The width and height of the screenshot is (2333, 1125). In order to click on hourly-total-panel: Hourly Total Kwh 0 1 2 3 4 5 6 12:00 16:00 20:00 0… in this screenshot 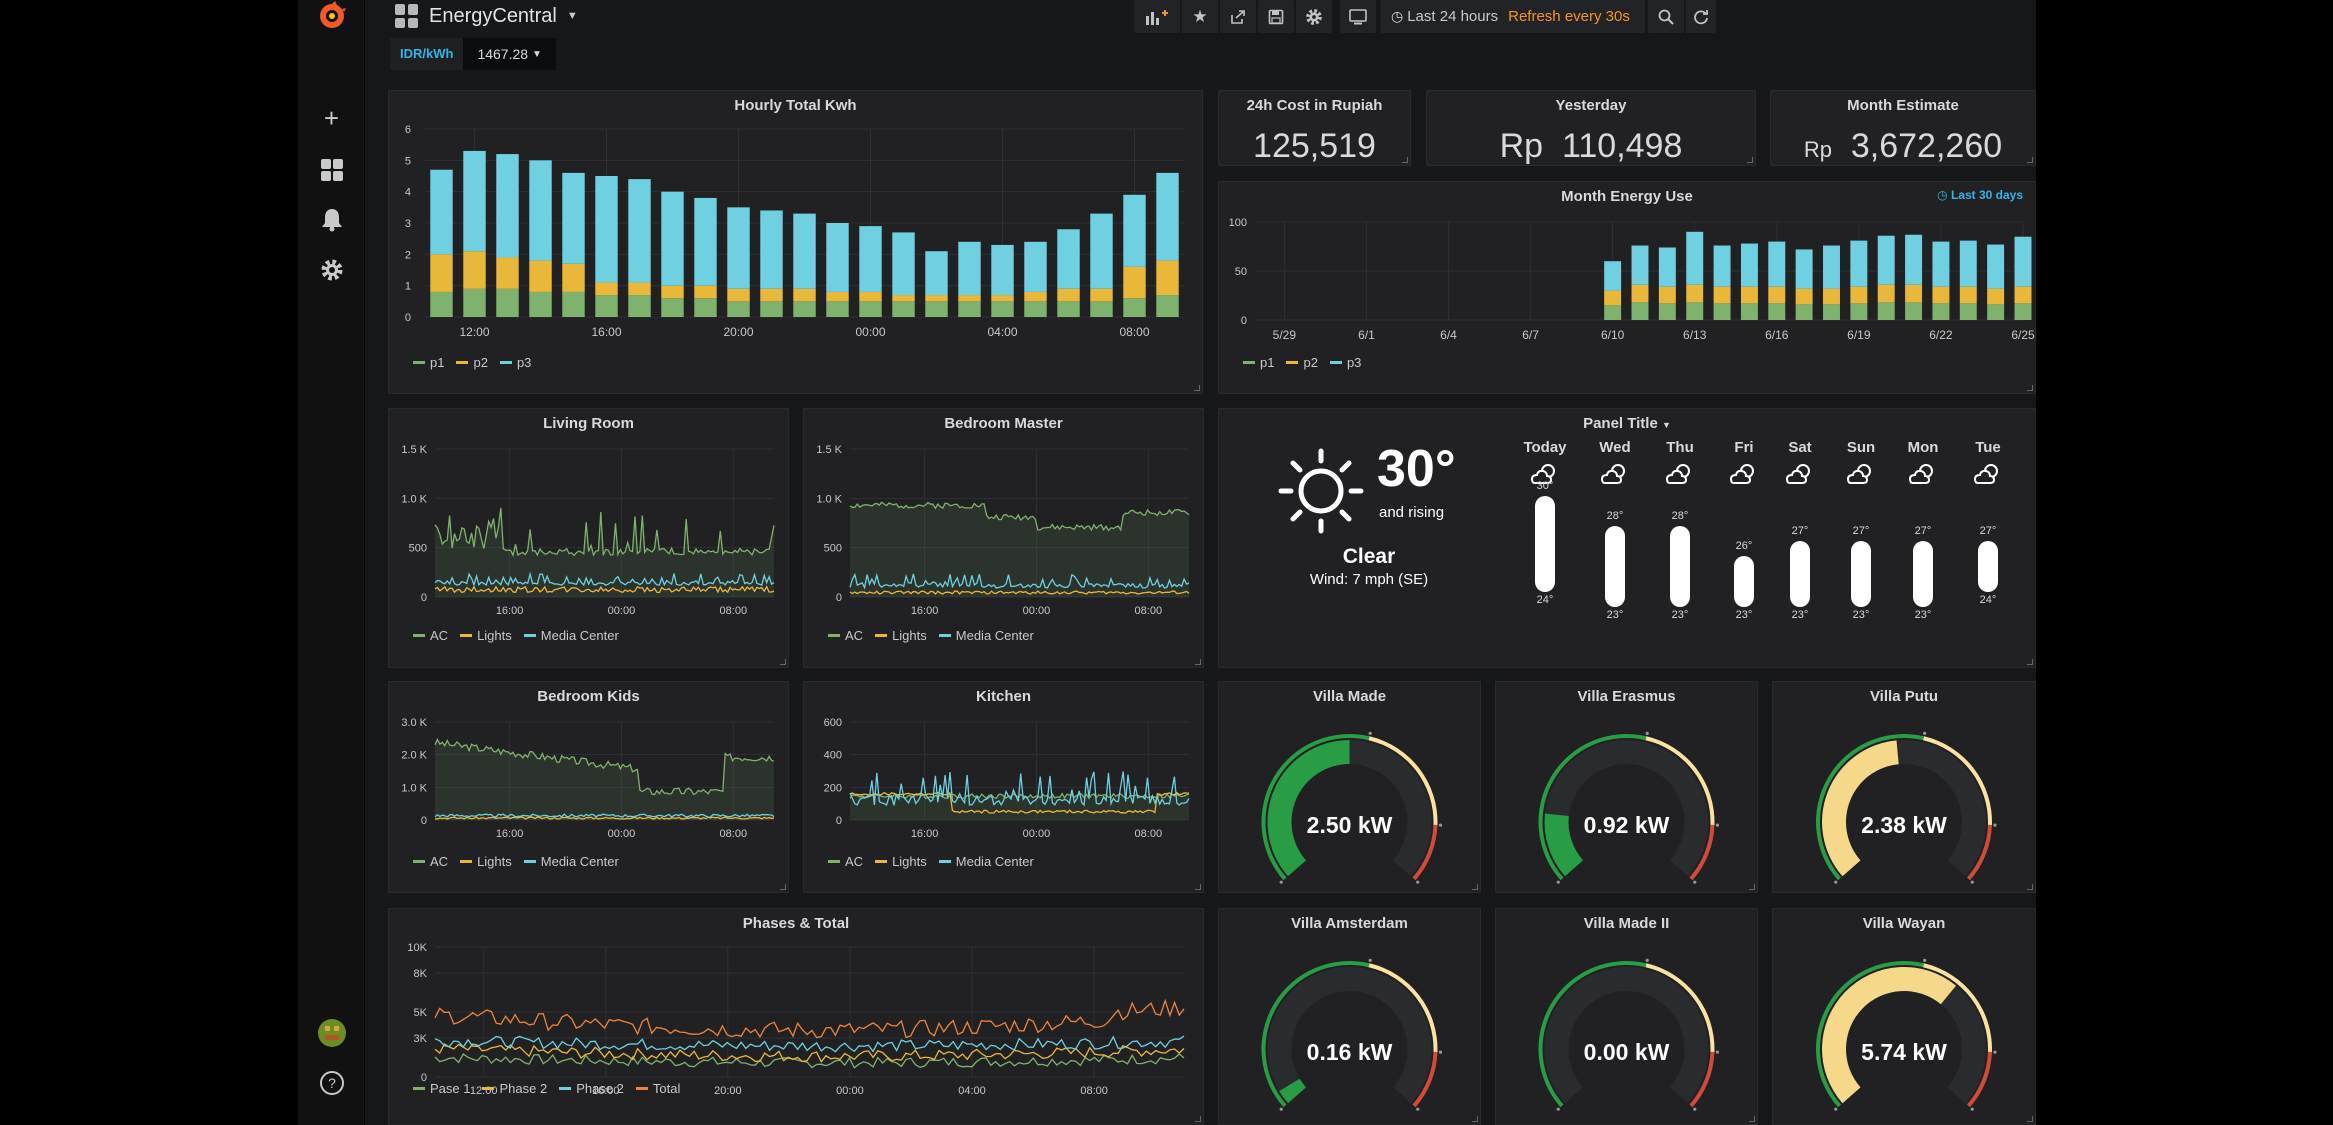, I will do `click(795, 242)`.